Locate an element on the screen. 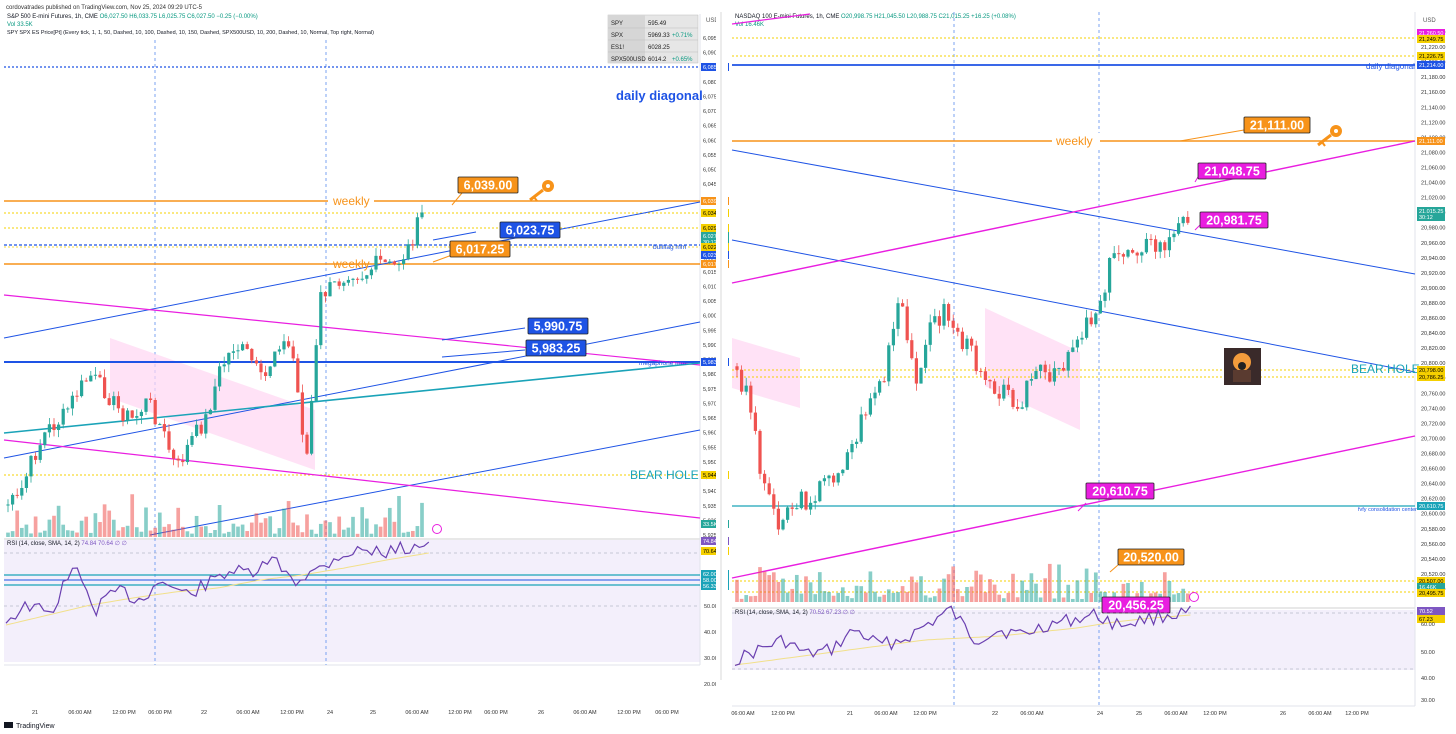 The image size is (1456, 734). price-tag-label: 6,034.50 is located at coordinates (713, 214).